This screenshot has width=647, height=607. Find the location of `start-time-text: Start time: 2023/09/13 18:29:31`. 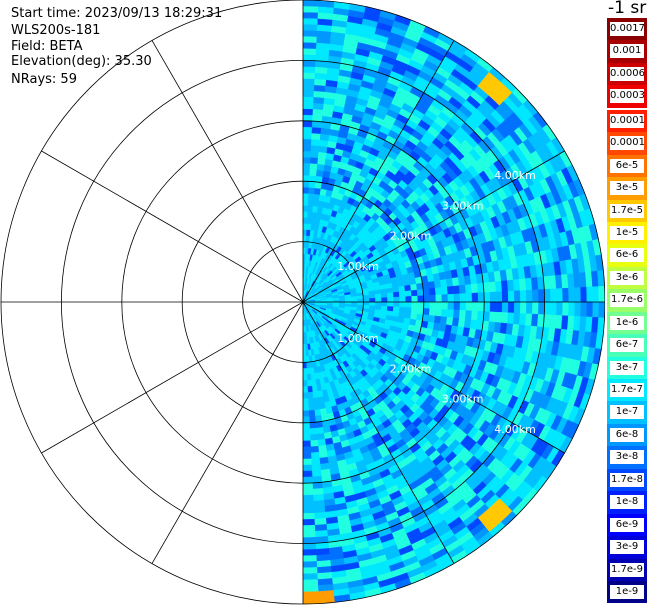

start-time-text: Start time: 2023/09/13 18:29:31 is located at coordinates (117, 13).